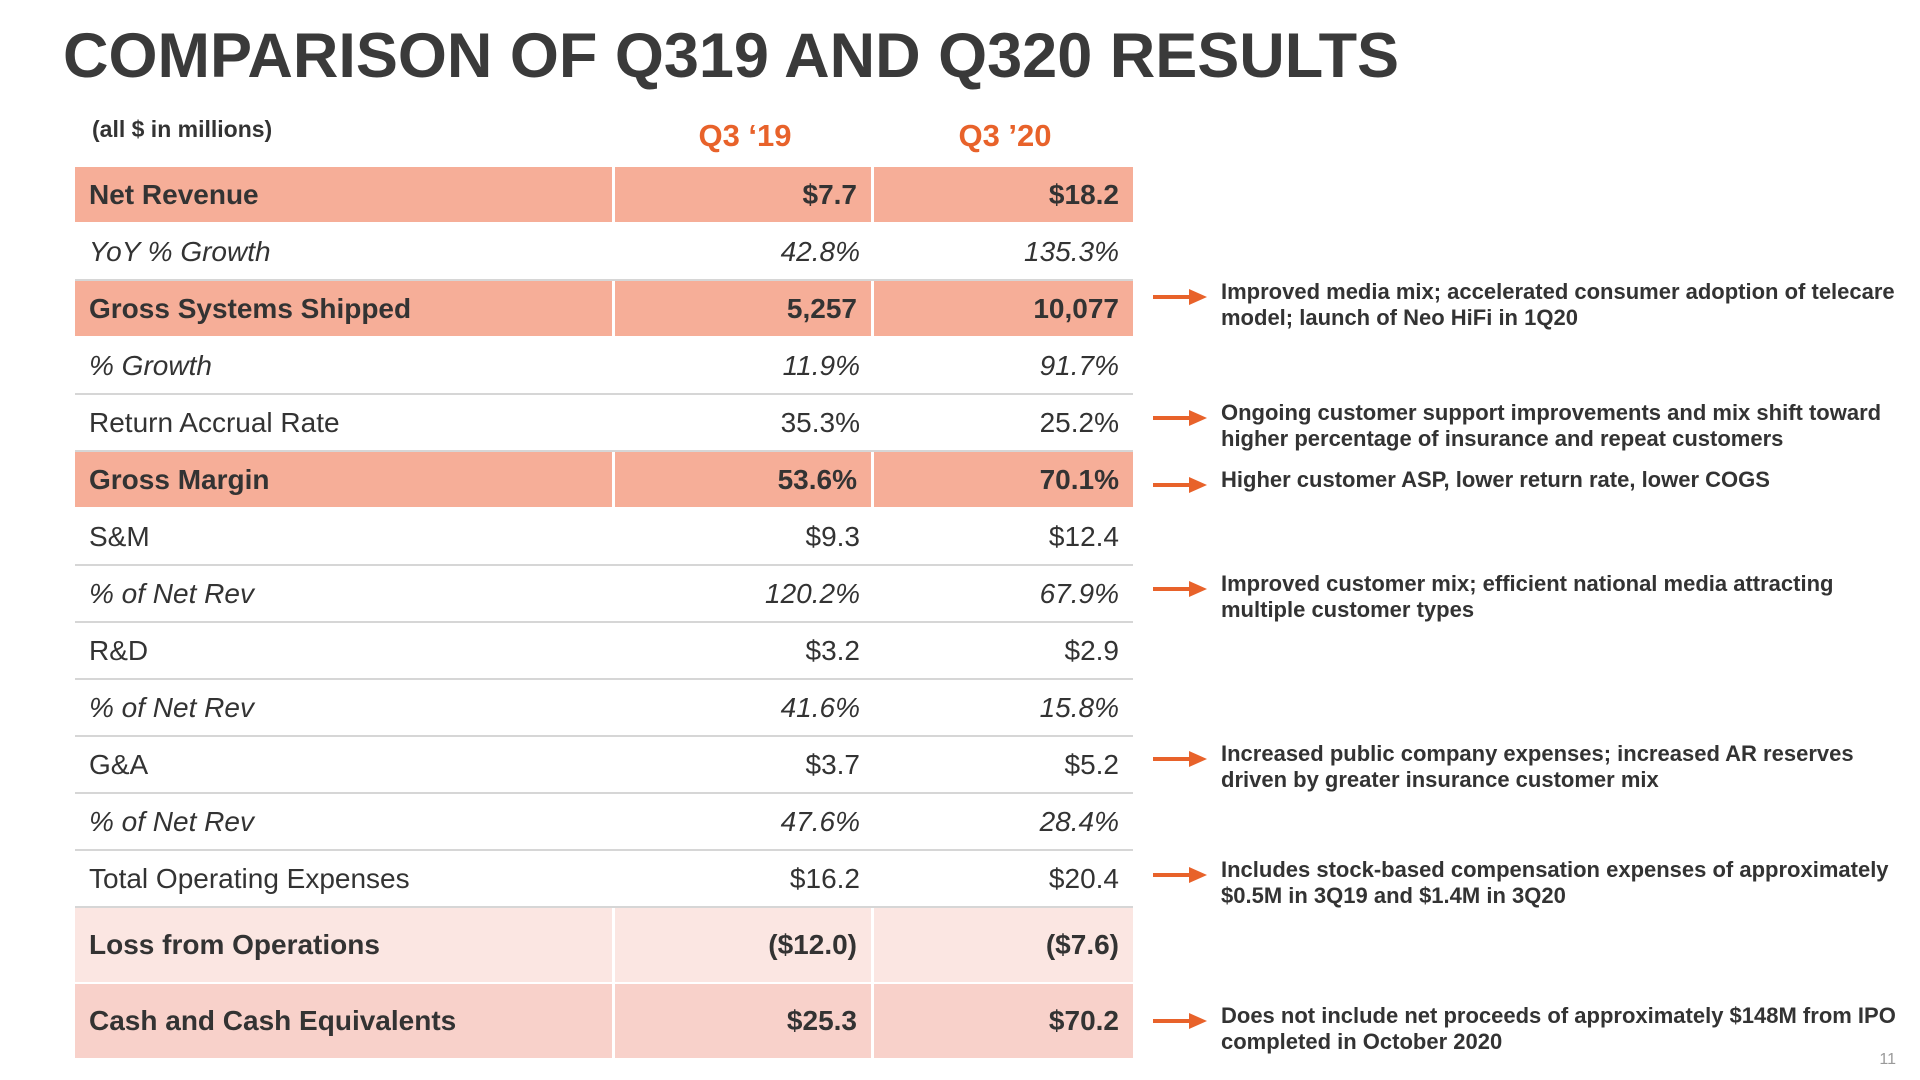  I want to click on table-row: Loss from Operations ($12.0) ($7.6), so click(604, 946).